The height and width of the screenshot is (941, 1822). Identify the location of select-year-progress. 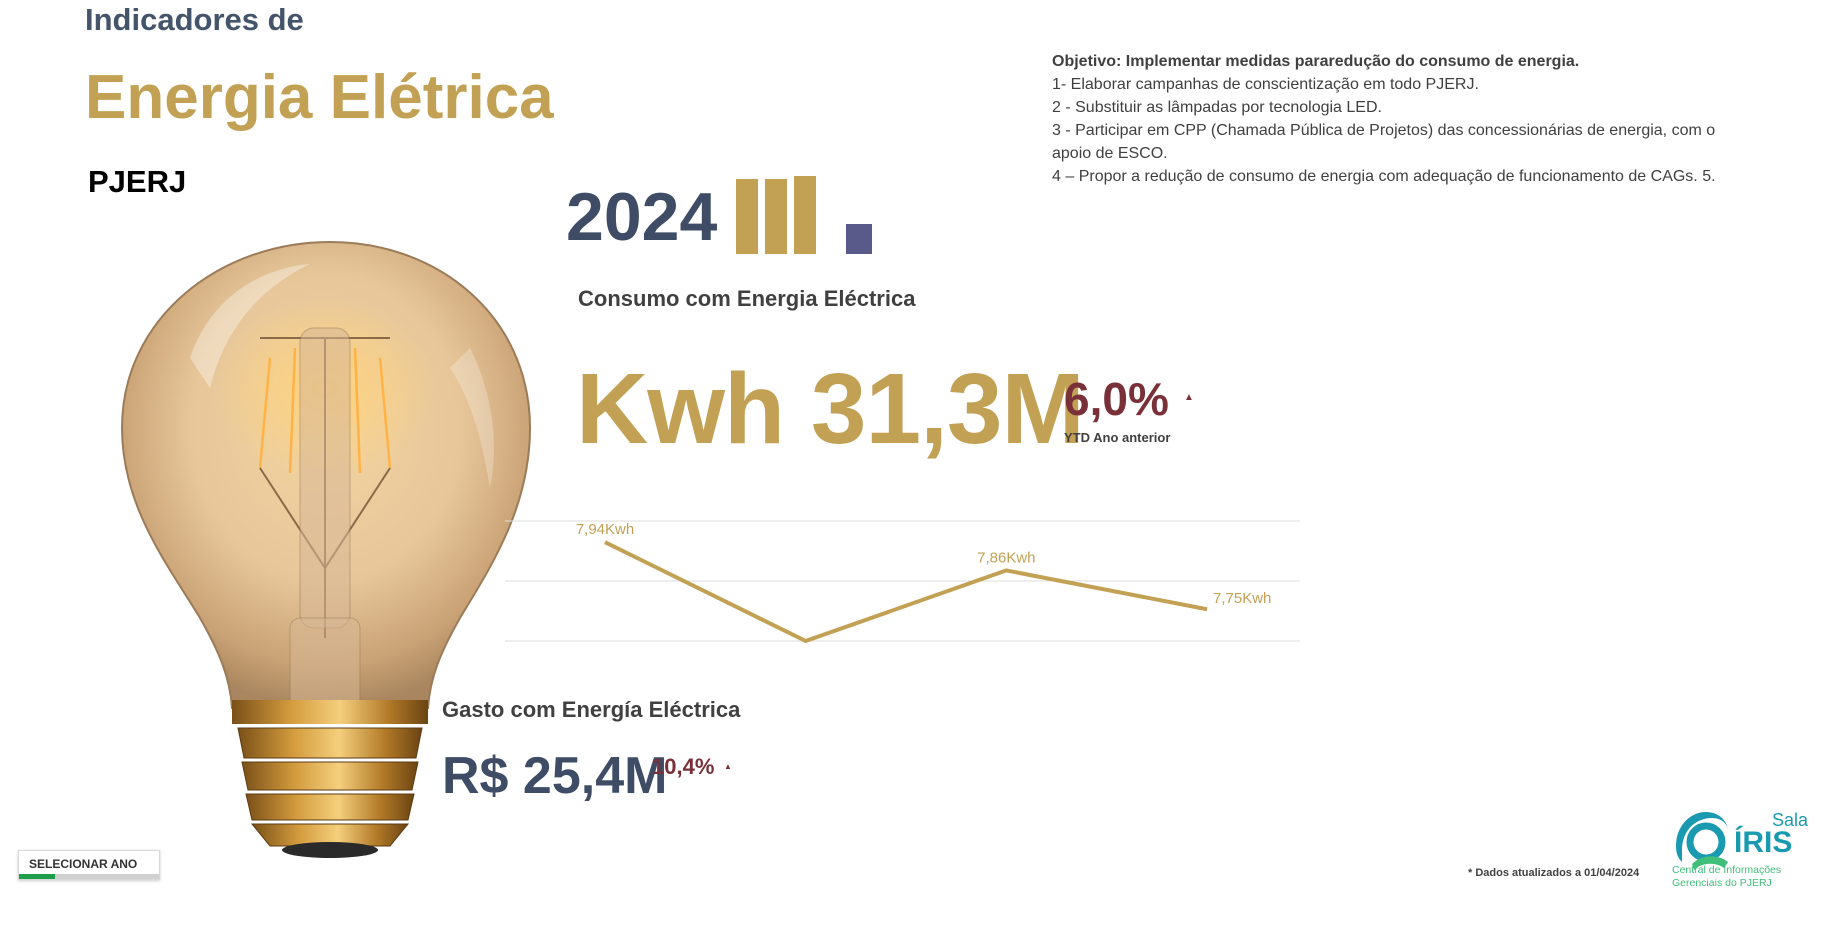
(37, 876).